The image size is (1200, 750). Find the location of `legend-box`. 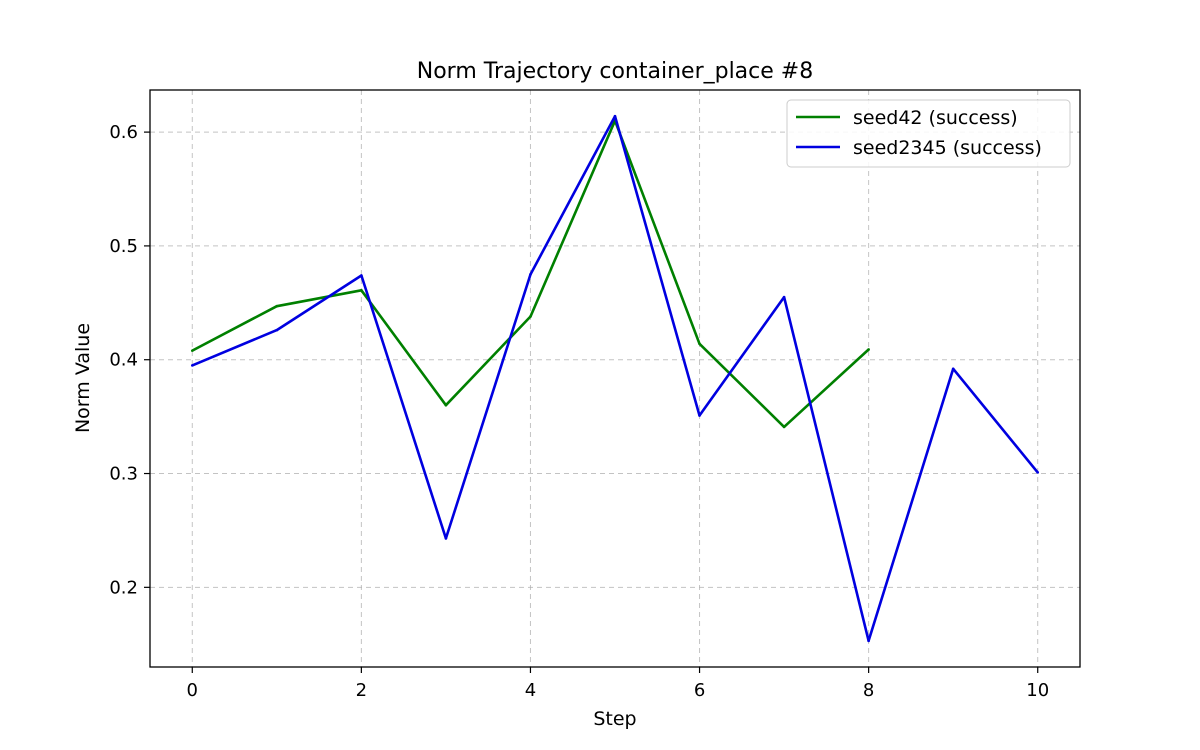

legend-box is located at coordinates (928, 133).